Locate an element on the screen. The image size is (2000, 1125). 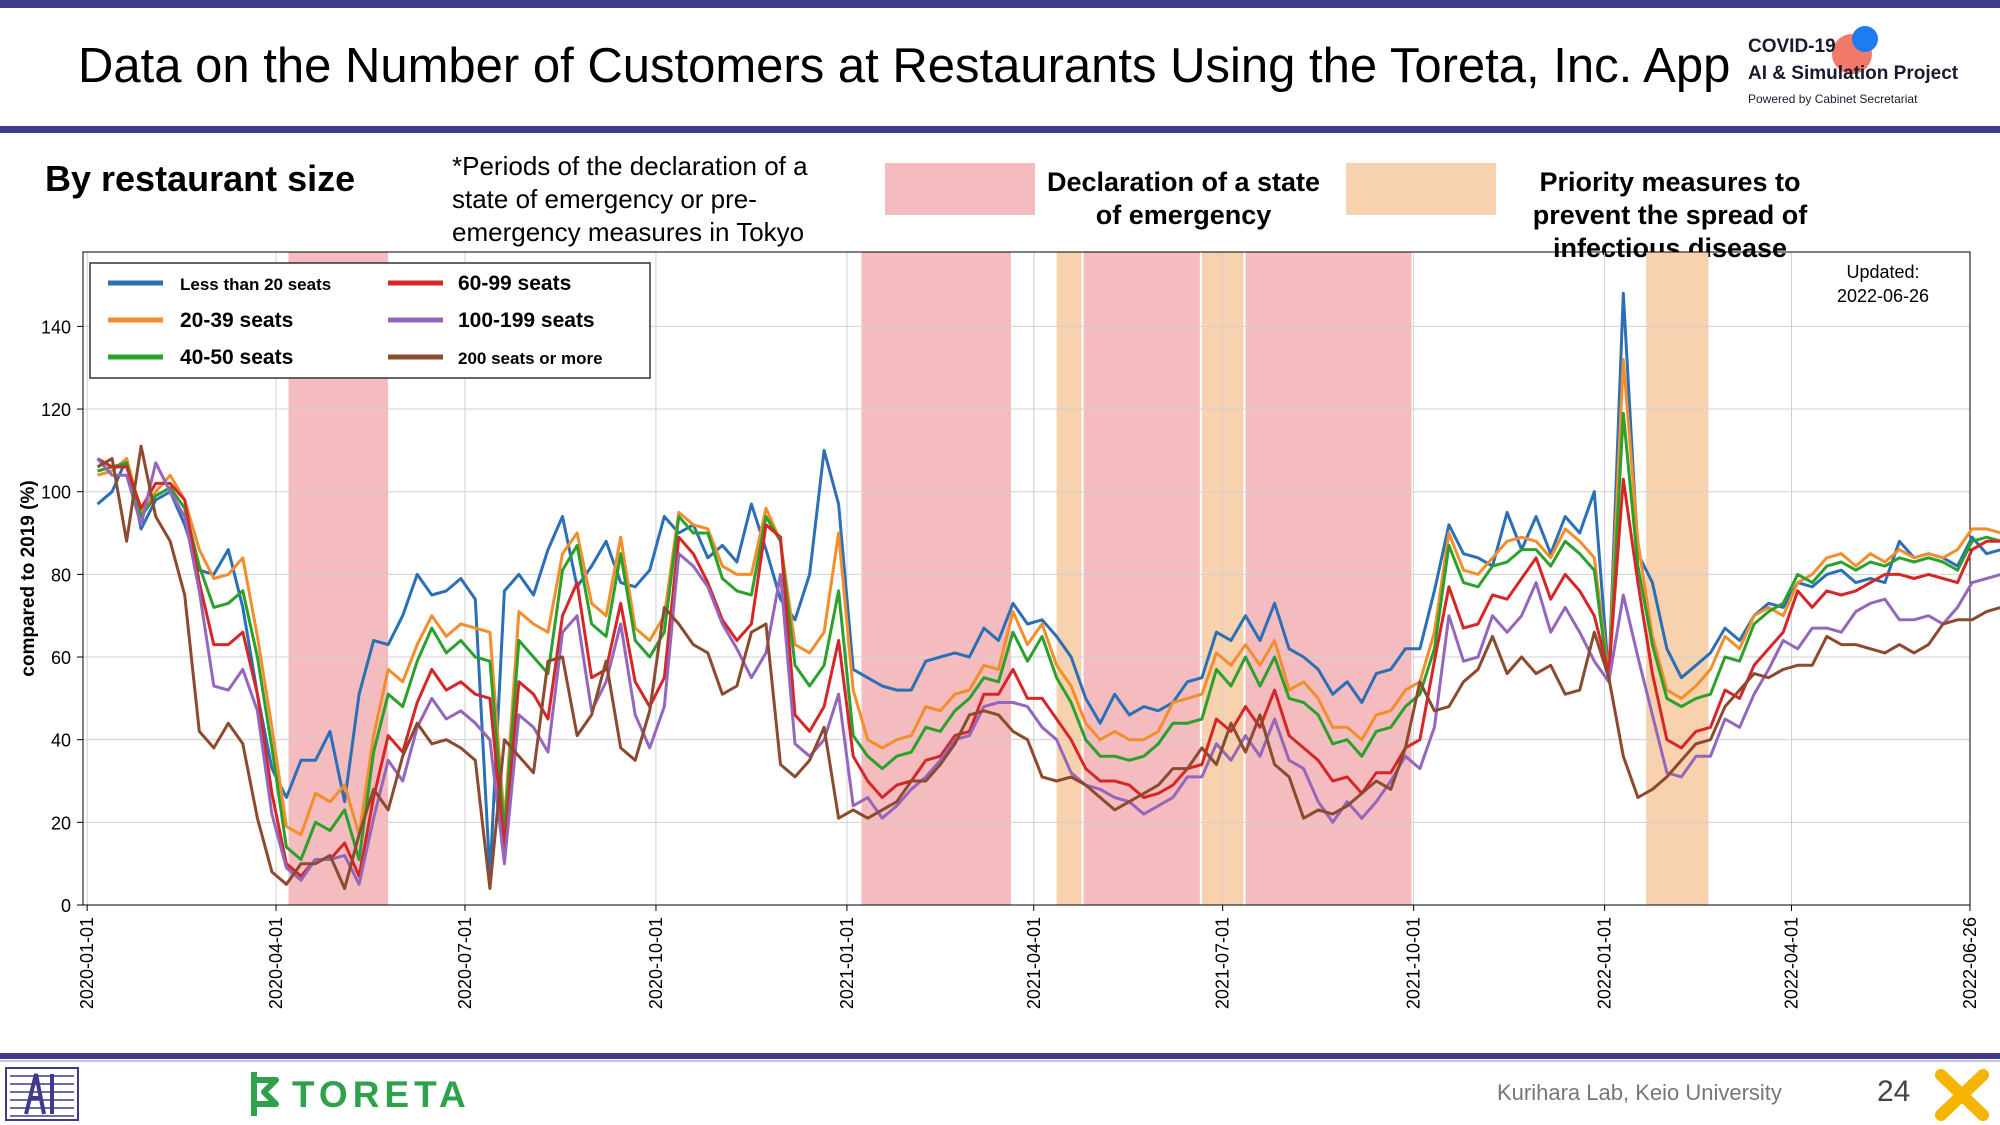
x-tick-label: 2020-07-01 is located at coordinates (465, 963).